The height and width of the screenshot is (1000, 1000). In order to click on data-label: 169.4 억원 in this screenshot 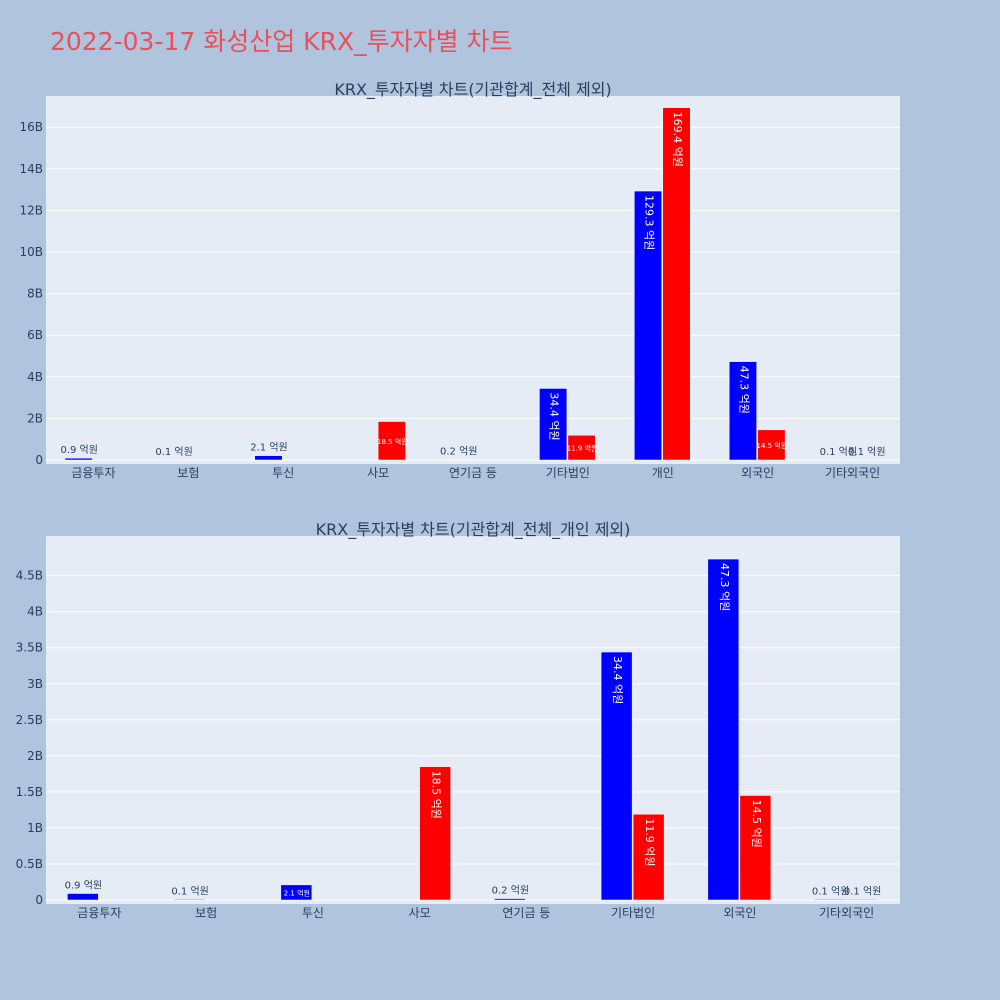, I will do `click(677, 139)`.